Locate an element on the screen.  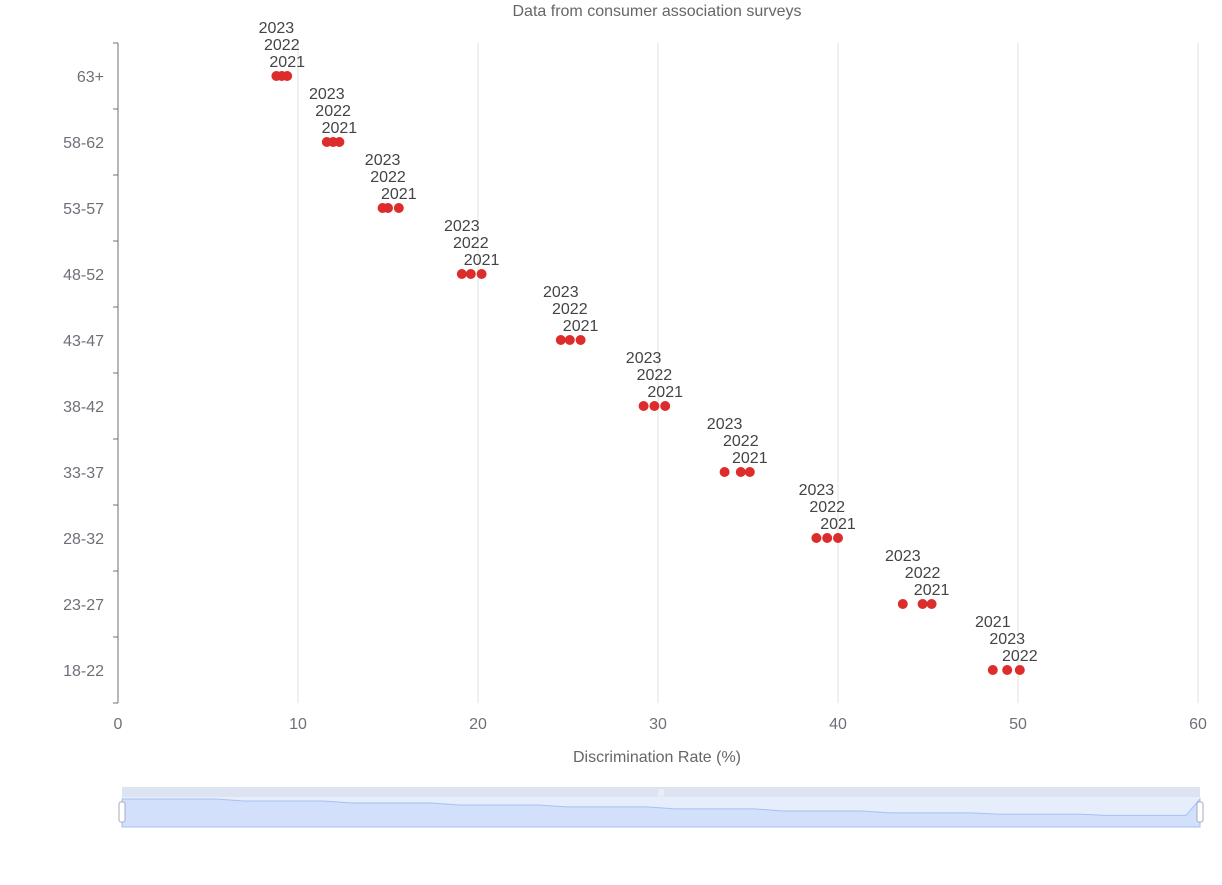
y-tick-label: 18-22 is located at coordinates (83, 671).